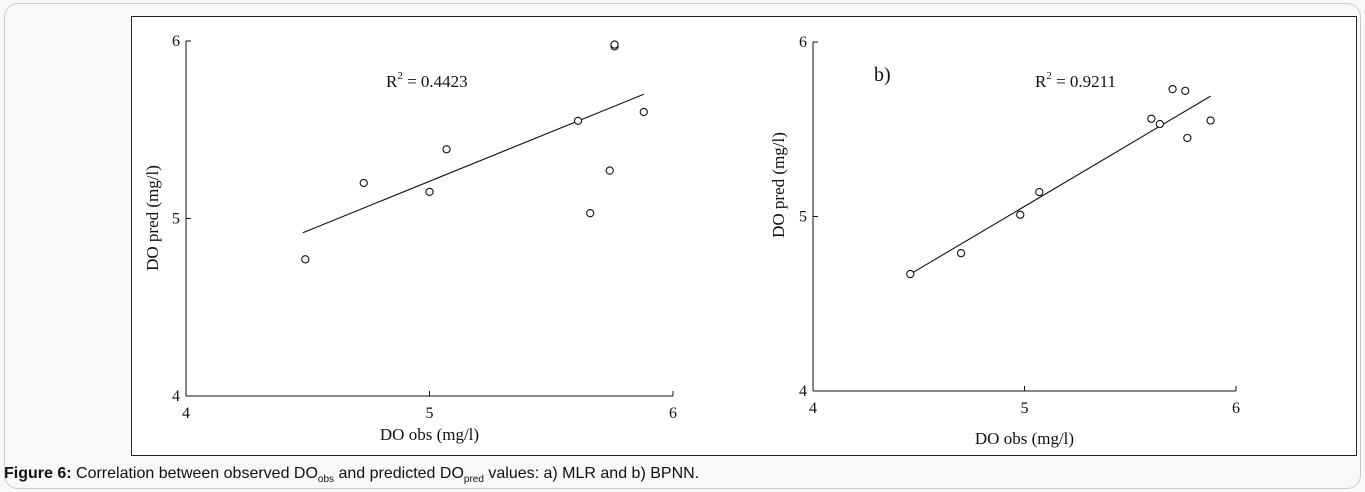  Describe the element at coordinates (473, 163) in the screenshot. I see `chart-a-regression-line` at that location.